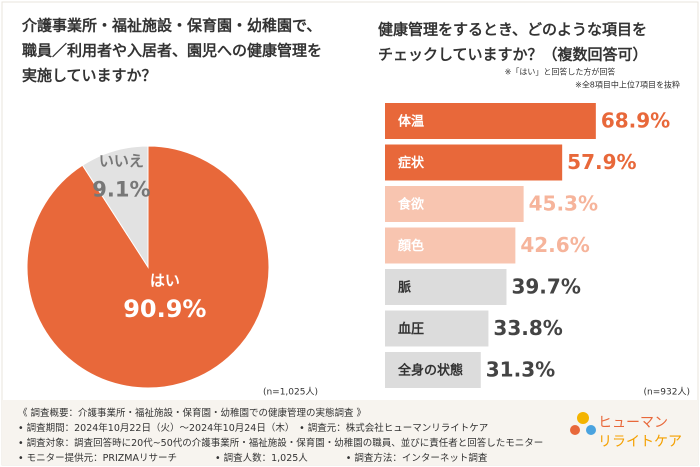 The image size is (700, 467). Describe the element at coordinates (667, 392) in the screenshot. I see `sample-note: (n=932人)` at that location.